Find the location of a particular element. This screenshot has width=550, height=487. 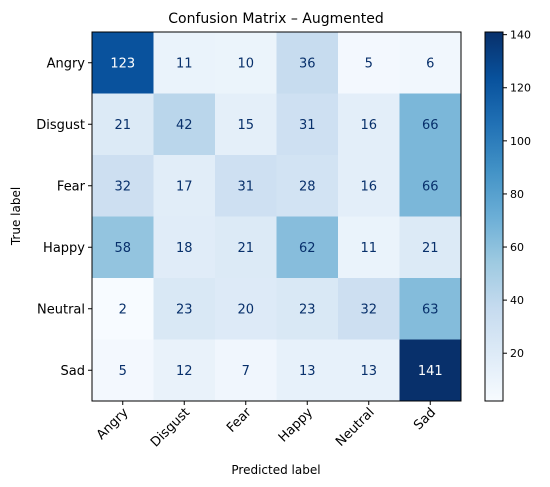

x-tick-label: Neutral is located at coordinates (355, 427).